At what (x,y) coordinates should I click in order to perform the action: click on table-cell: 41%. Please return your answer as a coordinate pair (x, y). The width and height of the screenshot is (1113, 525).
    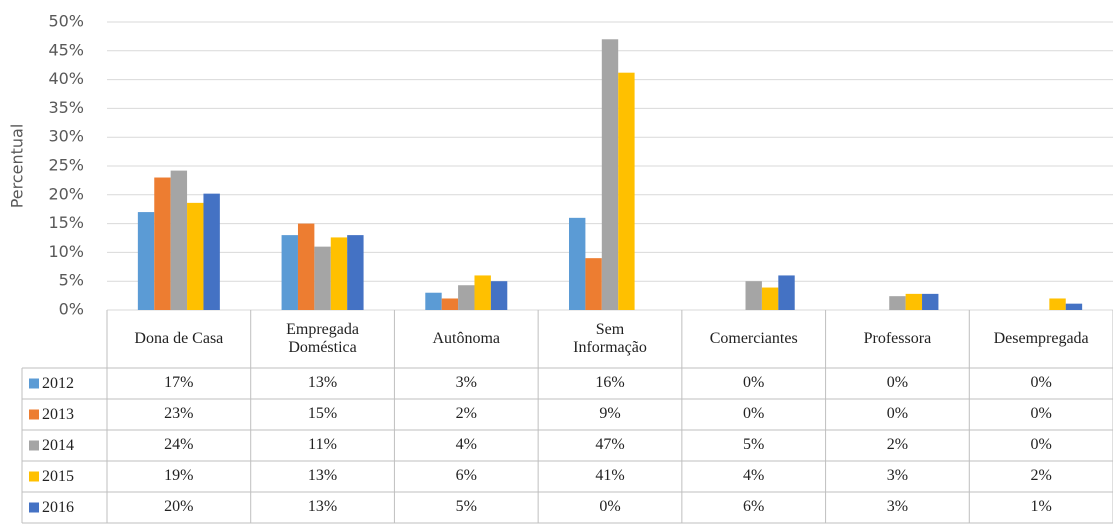
    Looking at the image, I should click on (610, 476).